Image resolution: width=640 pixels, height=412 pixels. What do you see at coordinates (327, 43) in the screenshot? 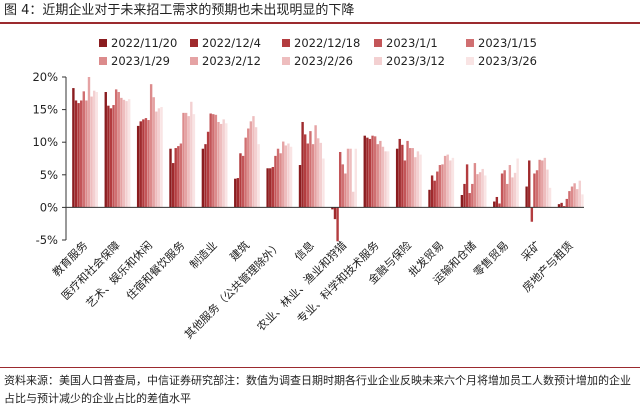
I see `legend-label: 2022/12/18` at bounding box center [327, 43].